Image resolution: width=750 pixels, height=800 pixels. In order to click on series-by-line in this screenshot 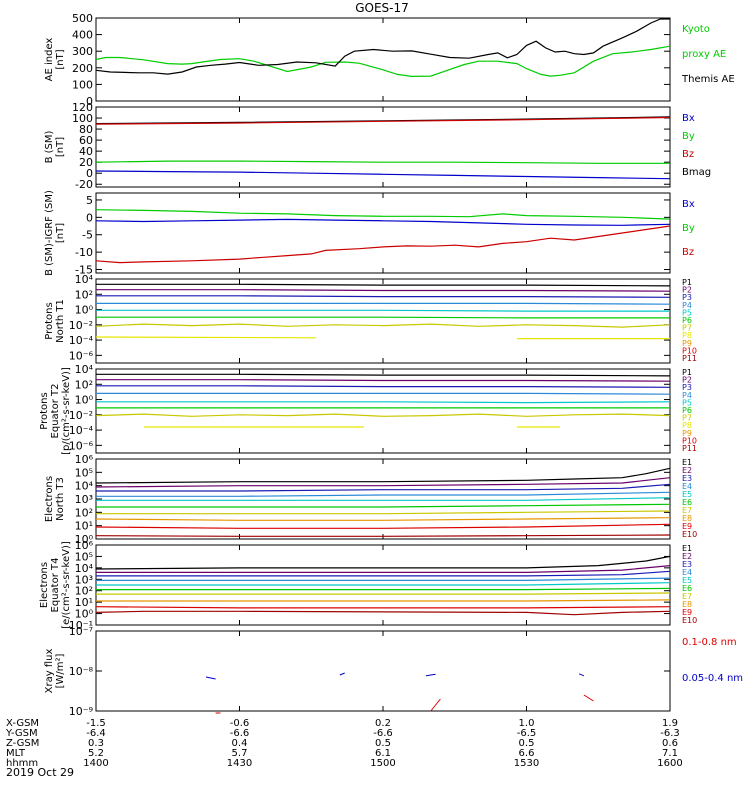, I will do `click(383, 214)`.